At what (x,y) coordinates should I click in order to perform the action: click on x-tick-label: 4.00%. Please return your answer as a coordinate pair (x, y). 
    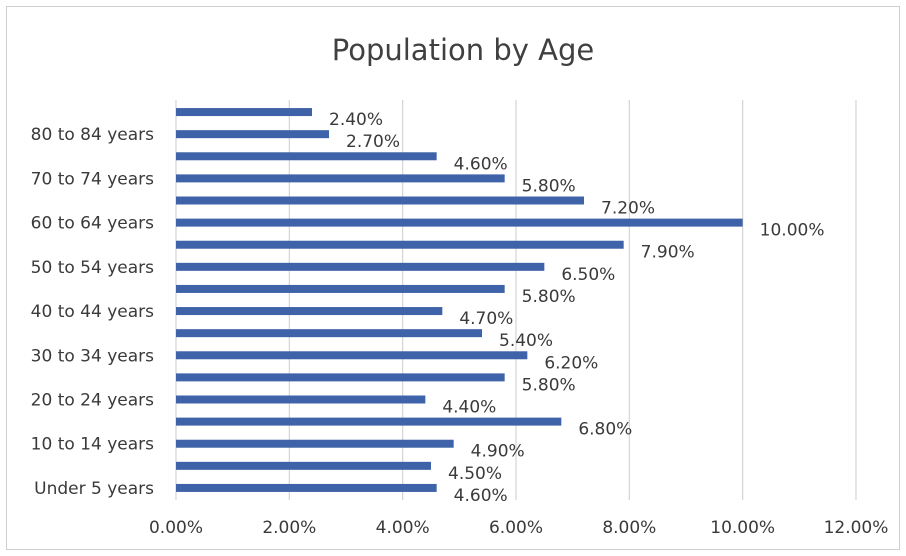
    Looking at the image, I should click on (403, 528).